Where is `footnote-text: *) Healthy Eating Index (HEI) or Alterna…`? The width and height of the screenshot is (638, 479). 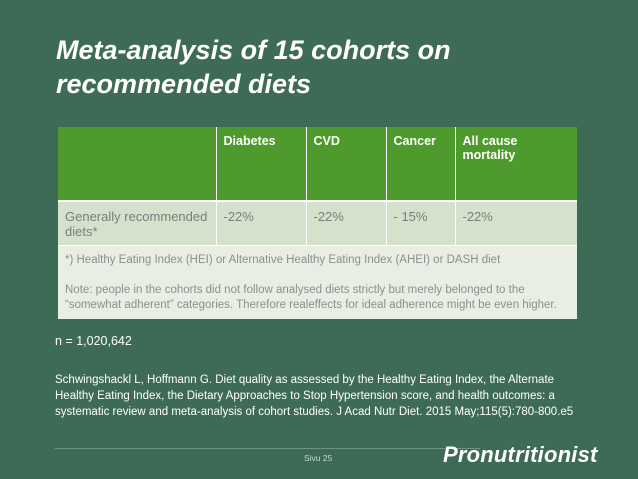 footnote-text: *) Healthy Eating Index (HEI) or Alterna… is located at coordinates (283, 260).